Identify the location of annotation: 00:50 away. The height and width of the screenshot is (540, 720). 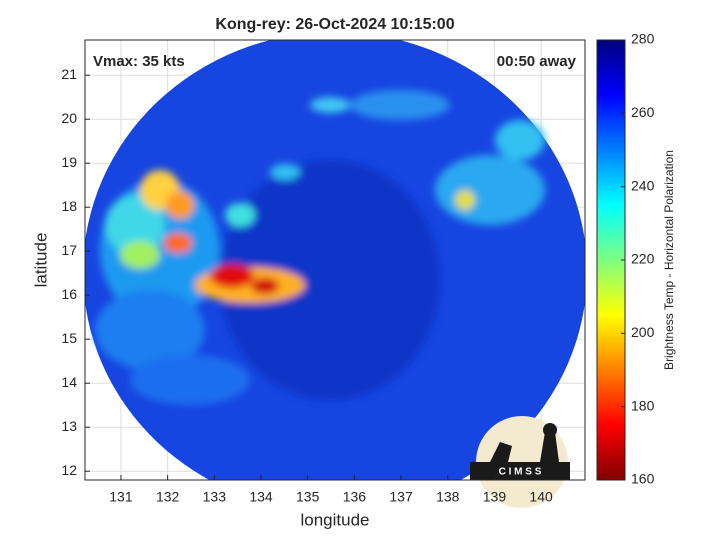
(537, 61).